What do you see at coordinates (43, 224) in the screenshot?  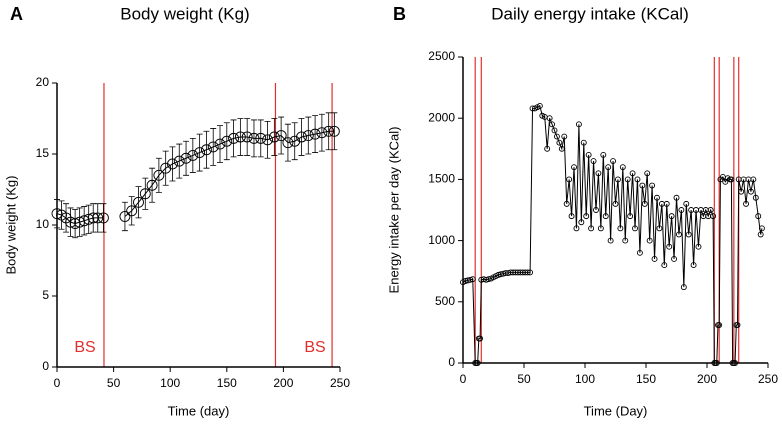 I see `y-tick-label: 10` at bounding box center [43, 224].